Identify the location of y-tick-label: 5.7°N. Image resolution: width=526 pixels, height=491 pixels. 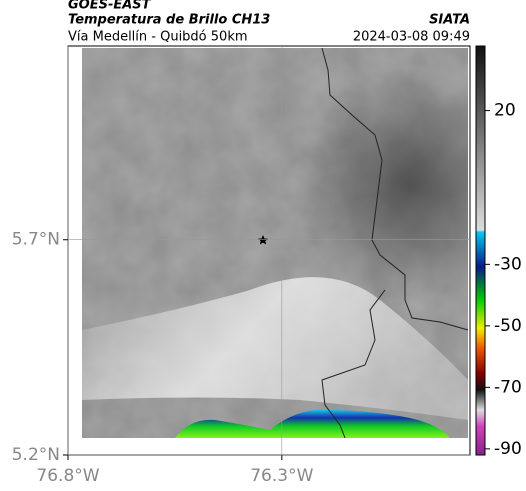
(36, 240).